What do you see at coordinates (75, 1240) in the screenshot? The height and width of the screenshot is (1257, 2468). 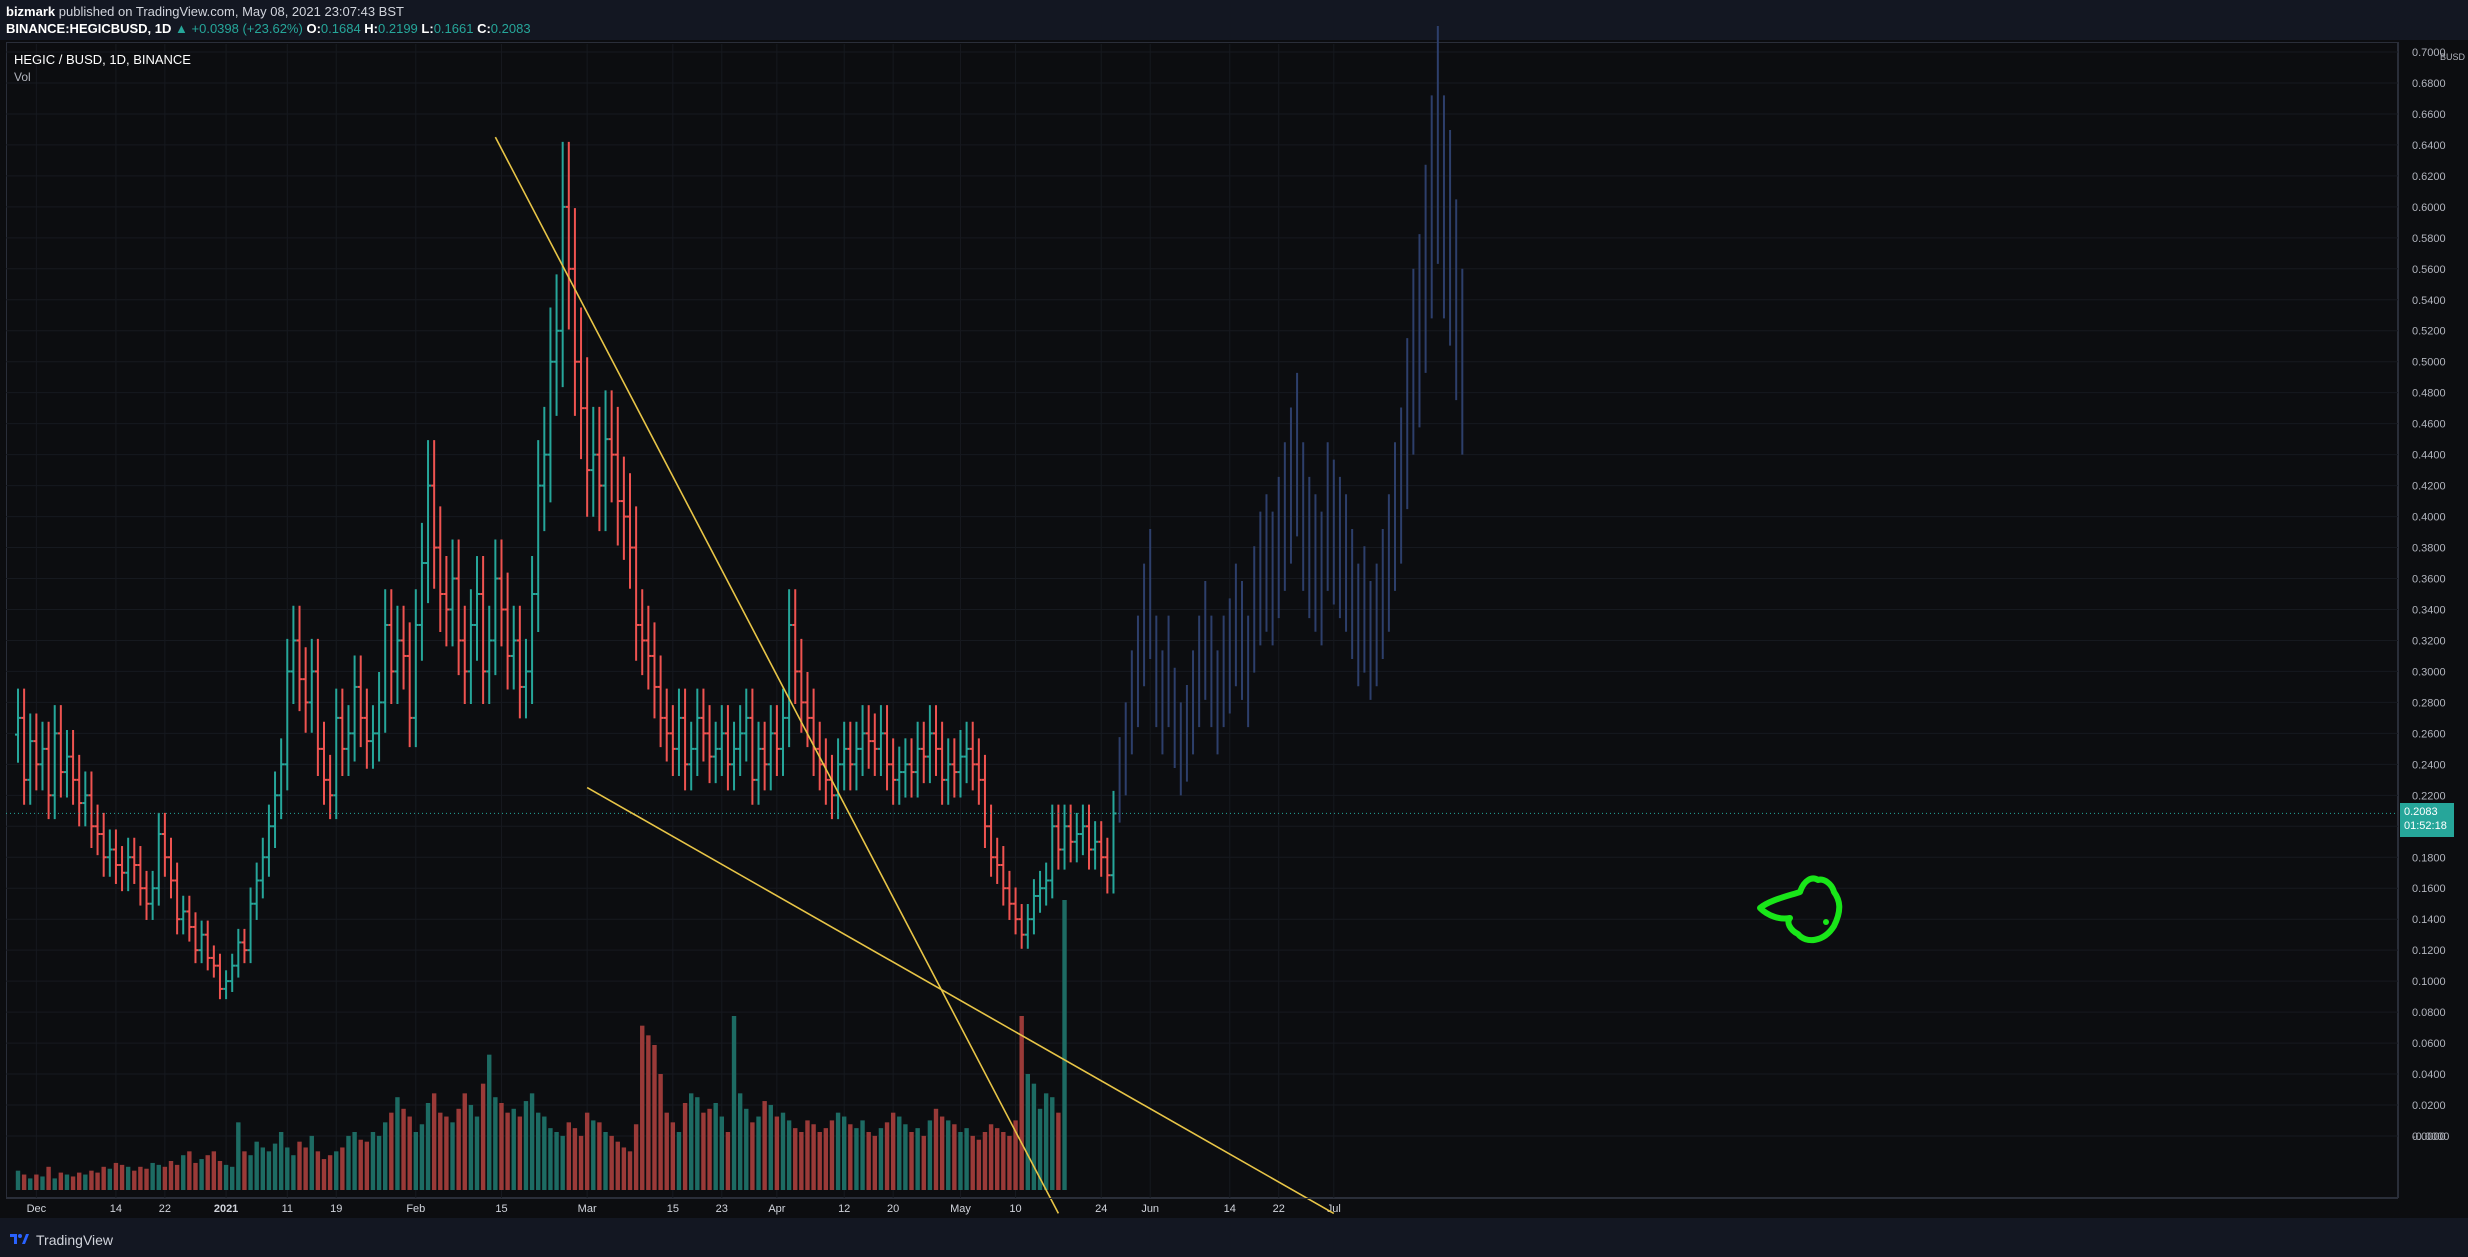 I see `tradingview-brand: TradingView` at bounding box center [75, 1240].